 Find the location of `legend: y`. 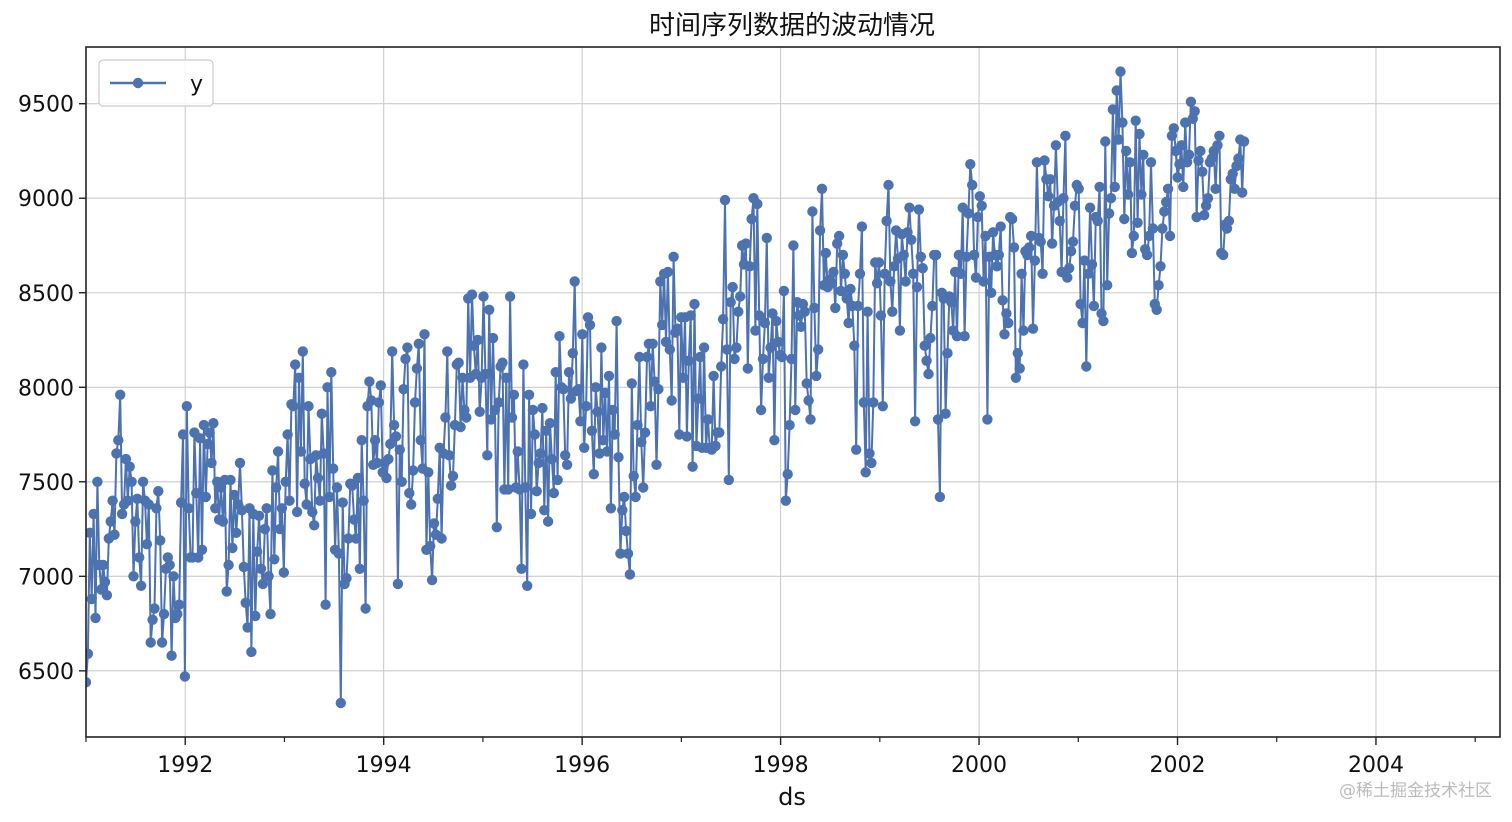

legend: y is located at coordinates (156, 83).